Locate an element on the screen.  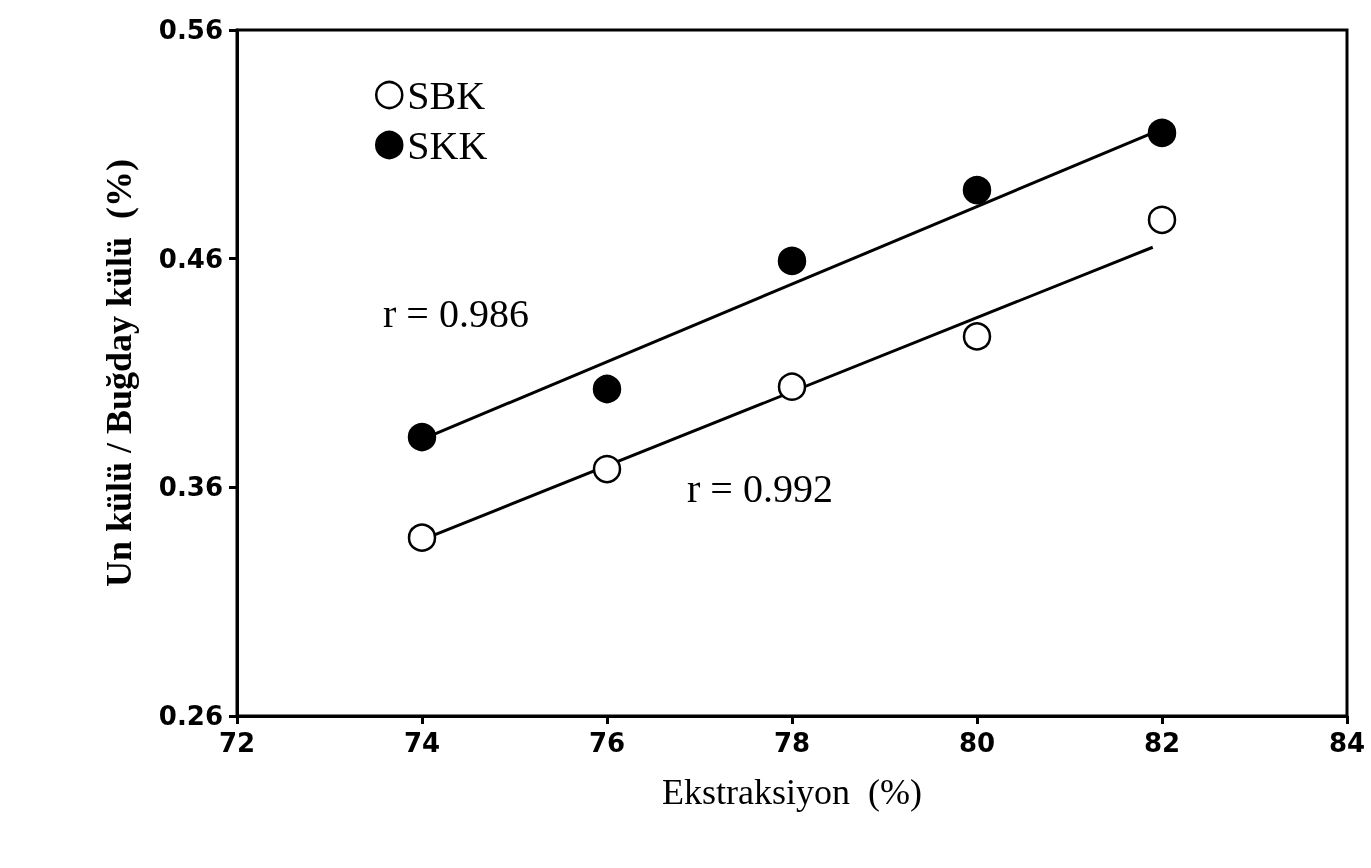
annotation: r = 0.986 is located at coordinates (456, 313).